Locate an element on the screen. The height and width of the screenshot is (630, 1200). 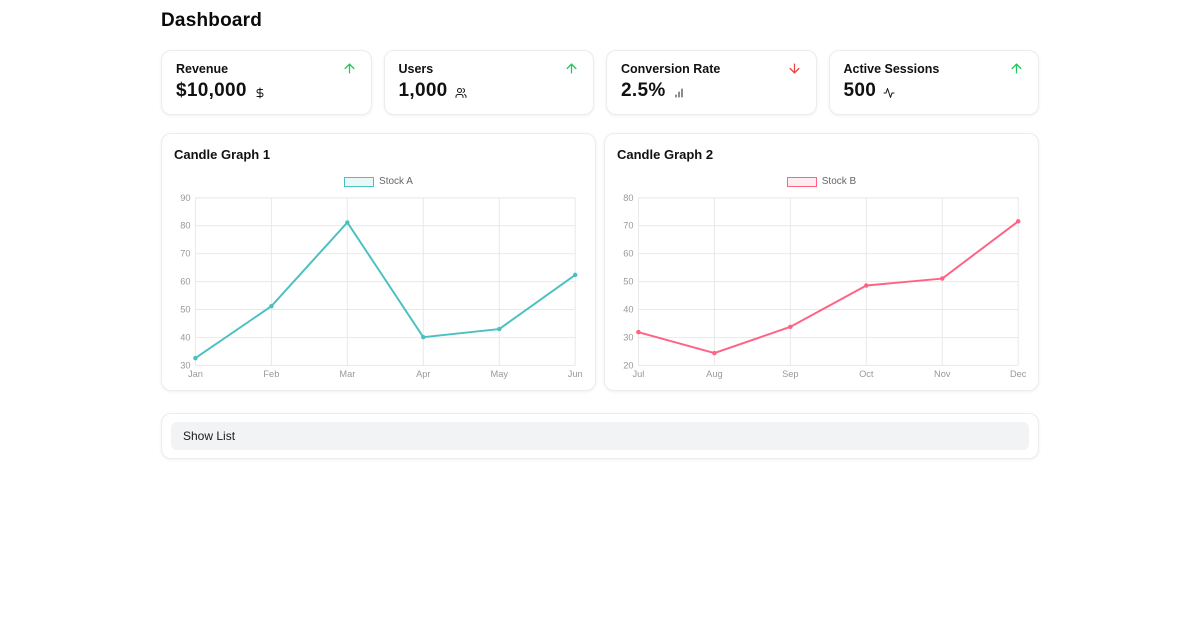
stat-value: $10,000 is located at coordinates (211, 90).